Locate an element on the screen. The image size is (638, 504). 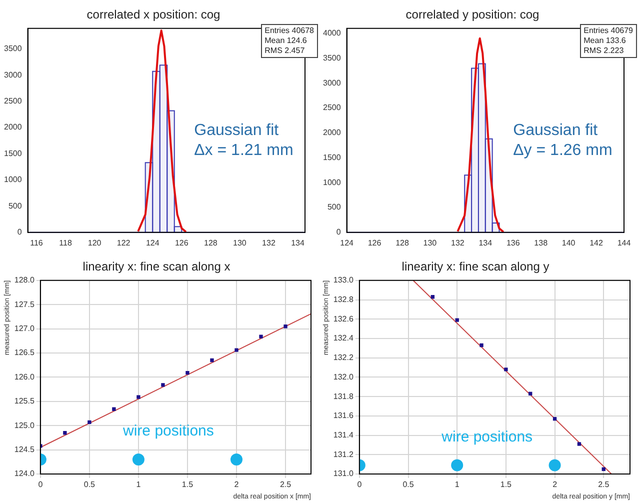
x-tick-label: 122 is located at coordinates (123, 243).